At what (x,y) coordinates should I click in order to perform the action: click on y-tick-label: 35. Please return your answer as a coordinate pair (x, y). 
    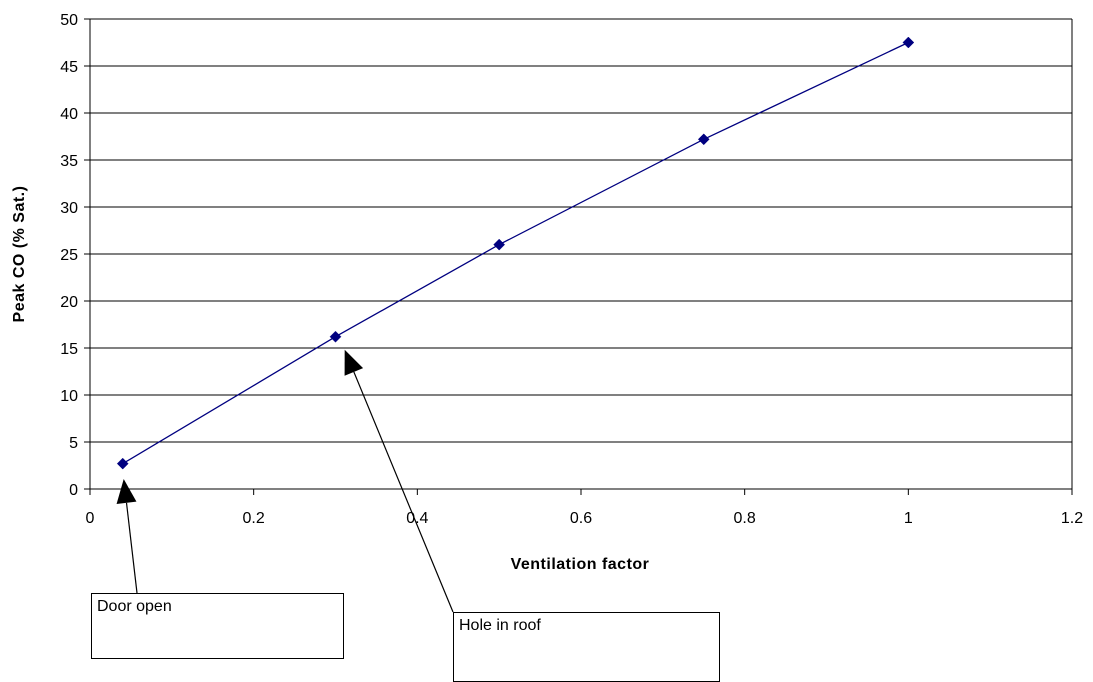
    Looking at the image, I should click on (69, 161).